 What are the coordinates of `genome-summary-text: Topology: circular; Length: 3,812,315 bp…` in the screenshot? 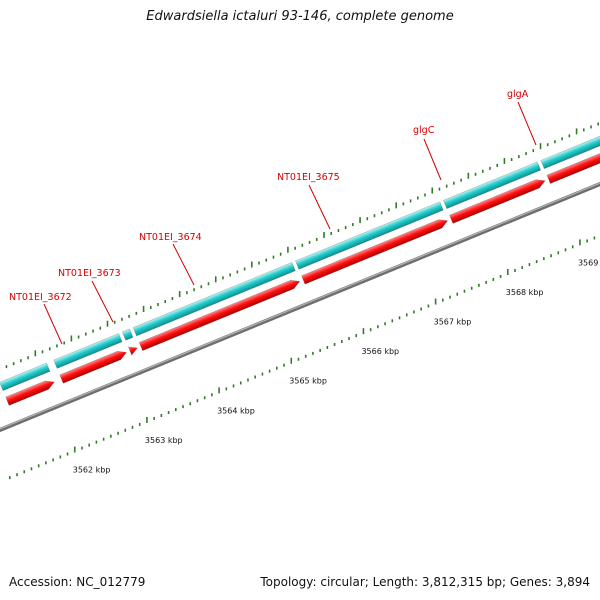 It's located at (425, 582).